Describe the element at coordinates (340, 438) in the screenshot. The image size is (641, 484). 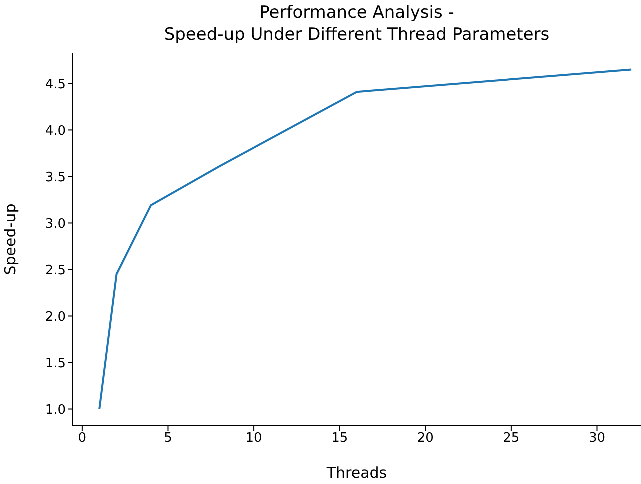
I see `x-tick-label: 15` at that location.